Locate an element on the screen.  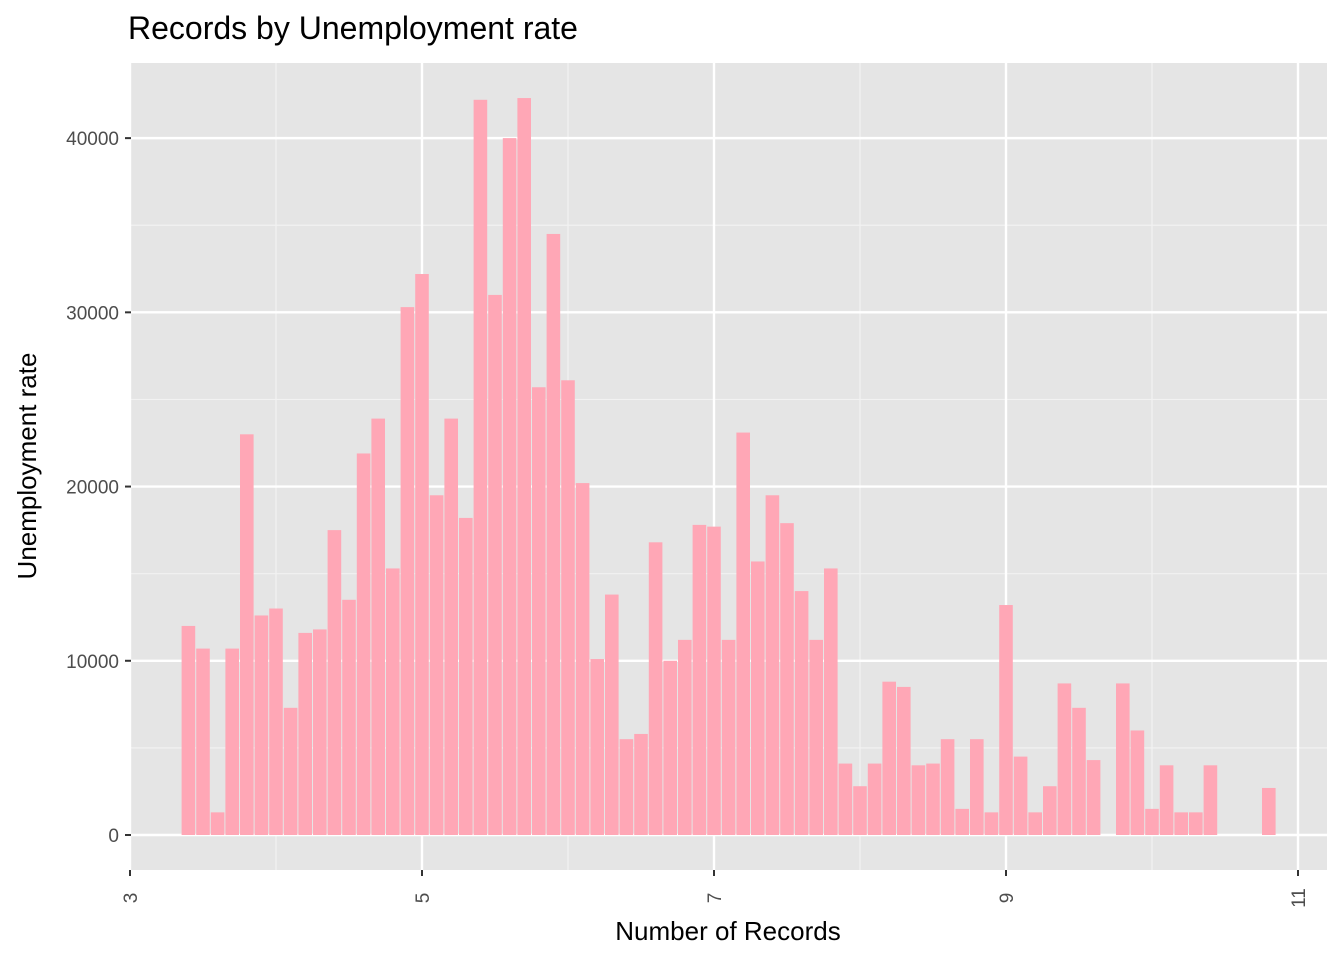
x-tick-label: 9 is located at coordinates (1007, 898).